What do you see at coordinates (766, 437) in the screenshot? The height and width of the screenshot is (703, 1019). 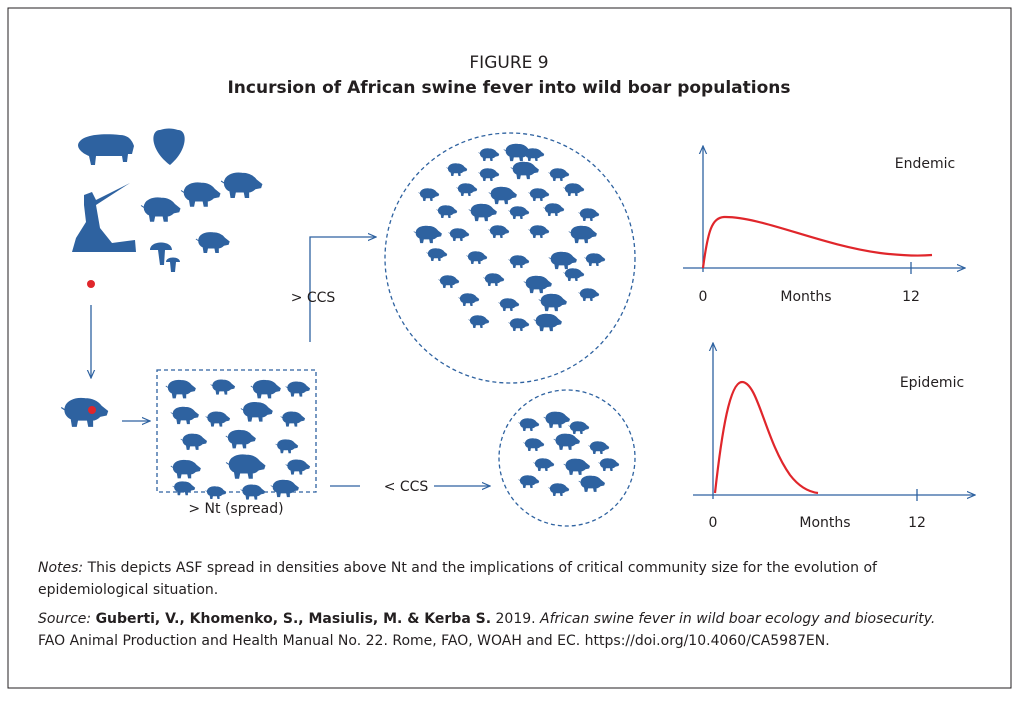 I see `epidemic-curve` at bounding box center [766, 437].